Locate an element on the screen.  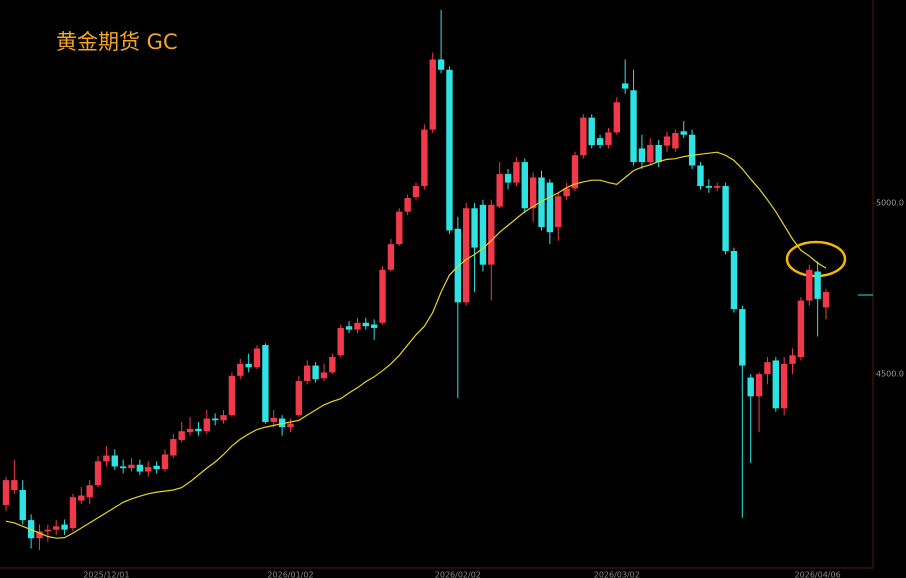
x-tick-label: 2025/12/01 is located at coordinates (106, 574).